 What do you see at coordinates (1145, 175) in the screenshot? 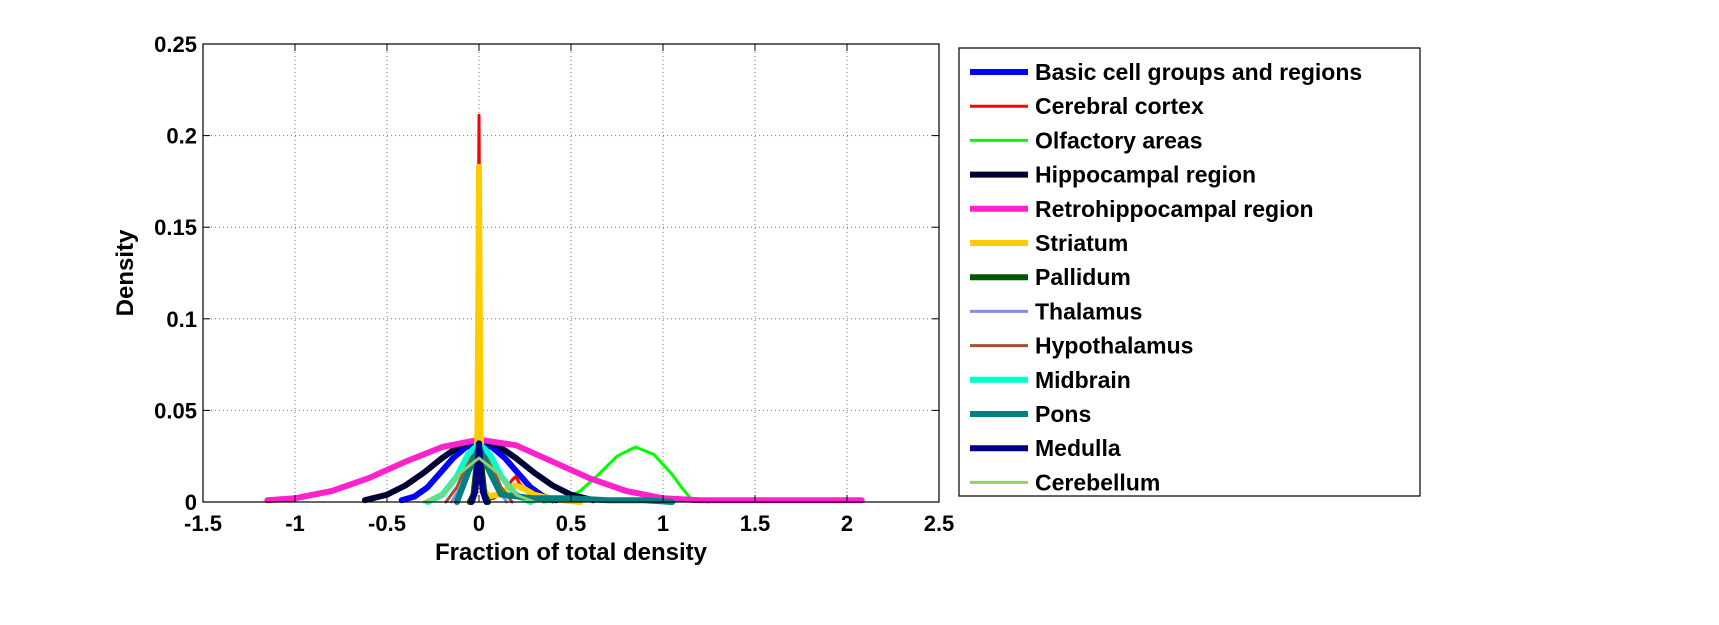
I see `legend-label-hippocampal-region: Hippocampal region` at bounding box center [1145, 175].